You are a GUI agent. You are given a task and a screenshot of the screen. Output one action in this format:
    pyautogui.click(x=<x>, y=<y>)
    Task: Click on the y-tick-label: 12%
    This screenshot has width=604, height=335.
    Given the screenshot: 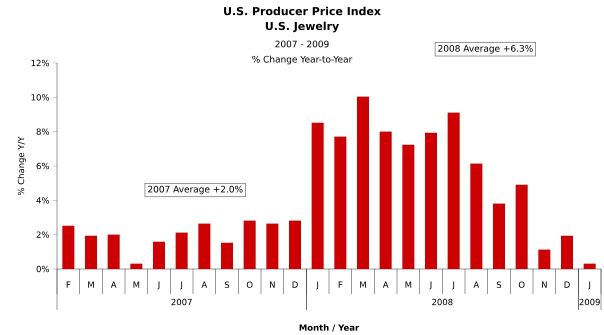 What is the action you would take?
    pyautogui.click(x=41, y=63)
    